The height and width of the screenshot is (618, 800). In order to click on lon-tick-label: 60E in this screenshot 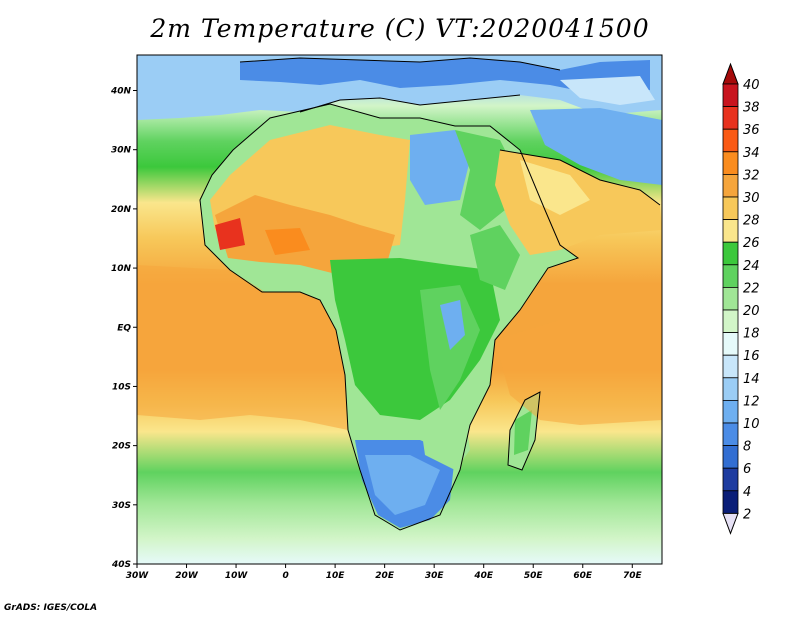, I will do `click(583, 576)`.